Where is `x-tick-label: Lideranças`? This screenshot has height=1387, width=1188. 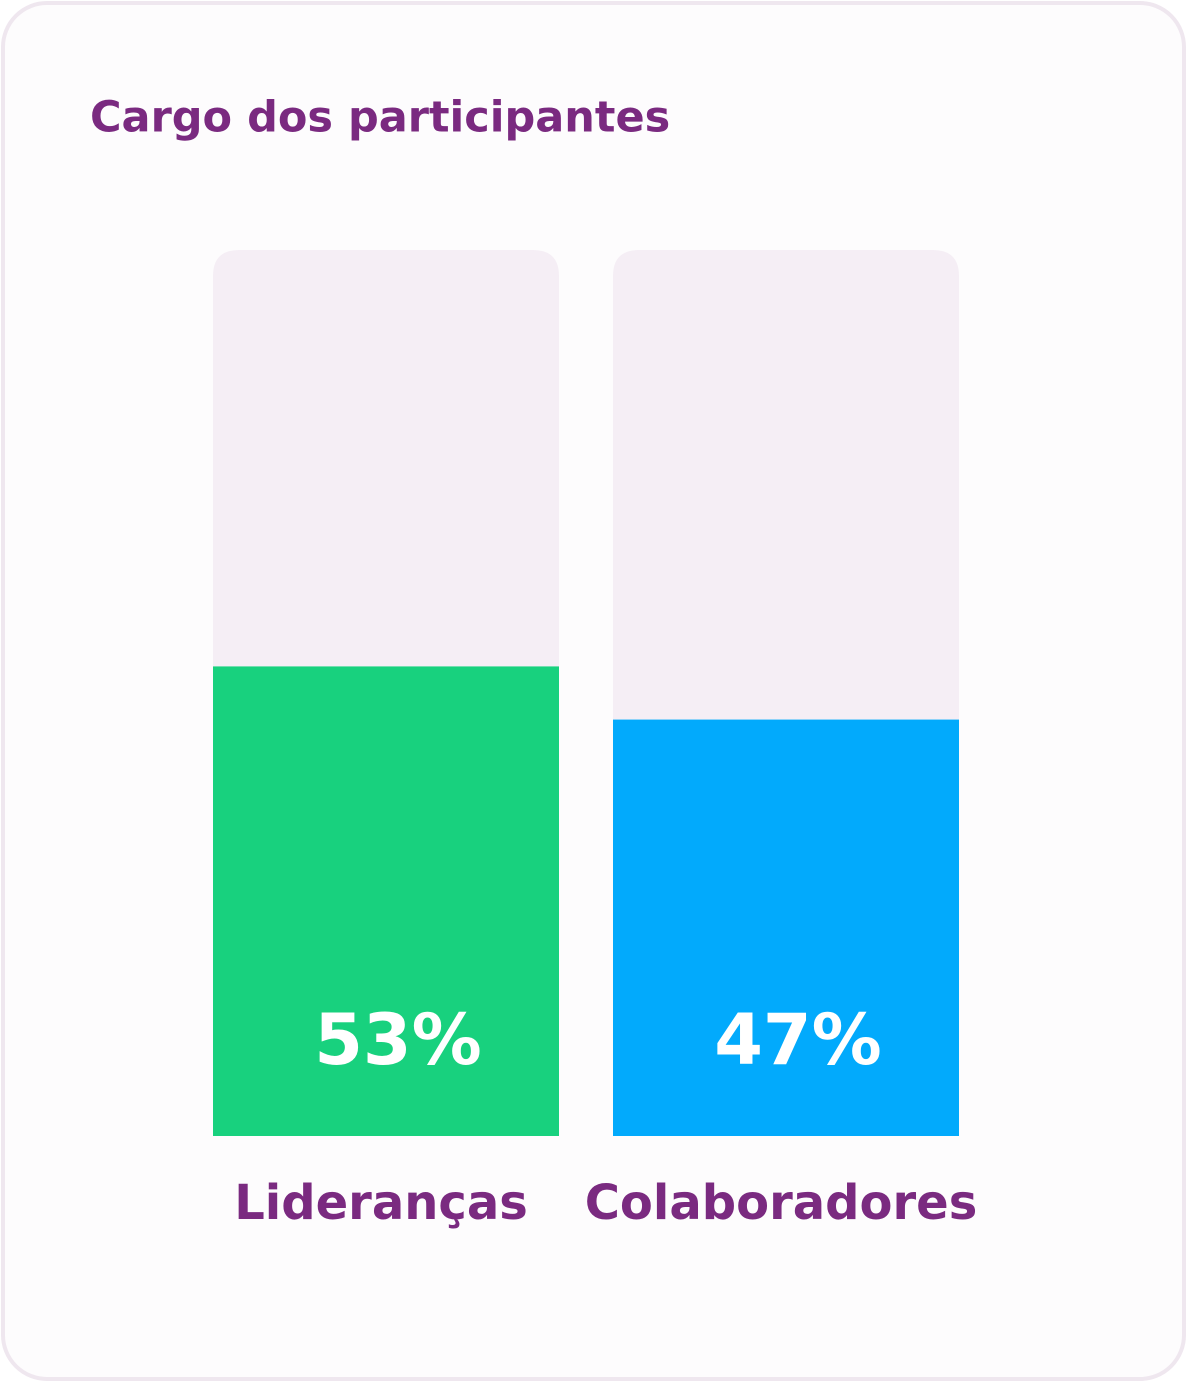 x-tick-label: Lideranças is located at coordinates (381, 1203).